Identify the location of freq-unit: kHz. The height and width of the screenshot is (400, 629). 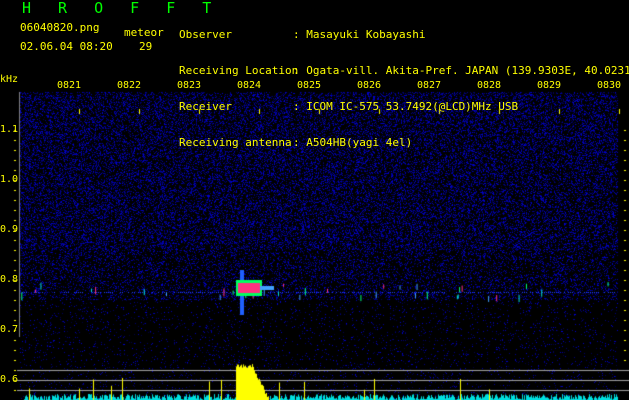
(9, 79).